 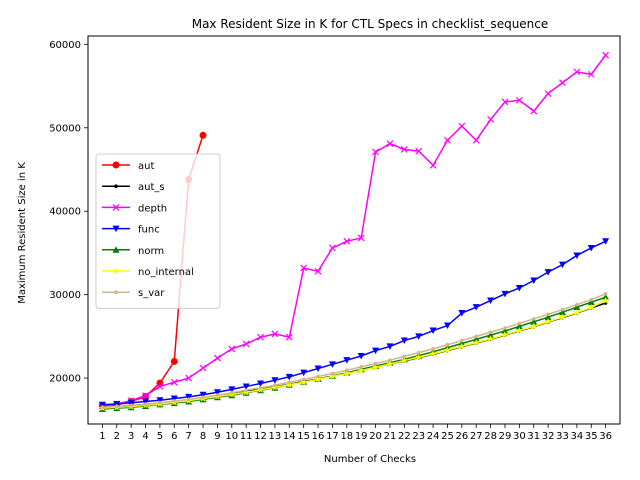 What do you see at coordinates (102, 436) in the screenshot?
I see `x-tick-label: 1` at bounding box center [102, 436].